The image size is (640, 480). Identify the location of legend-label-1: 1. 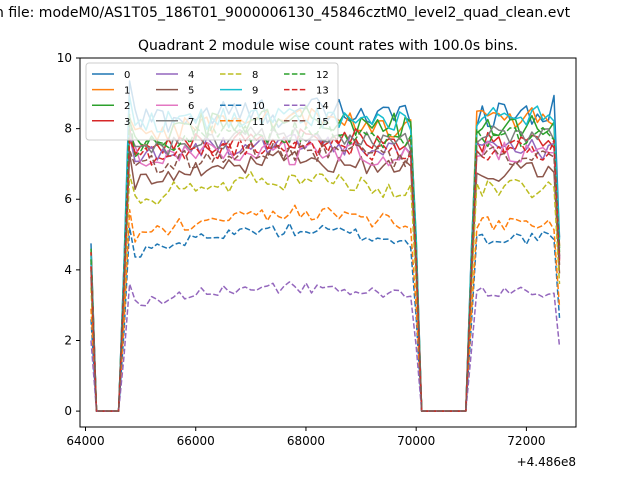
(127, 91).